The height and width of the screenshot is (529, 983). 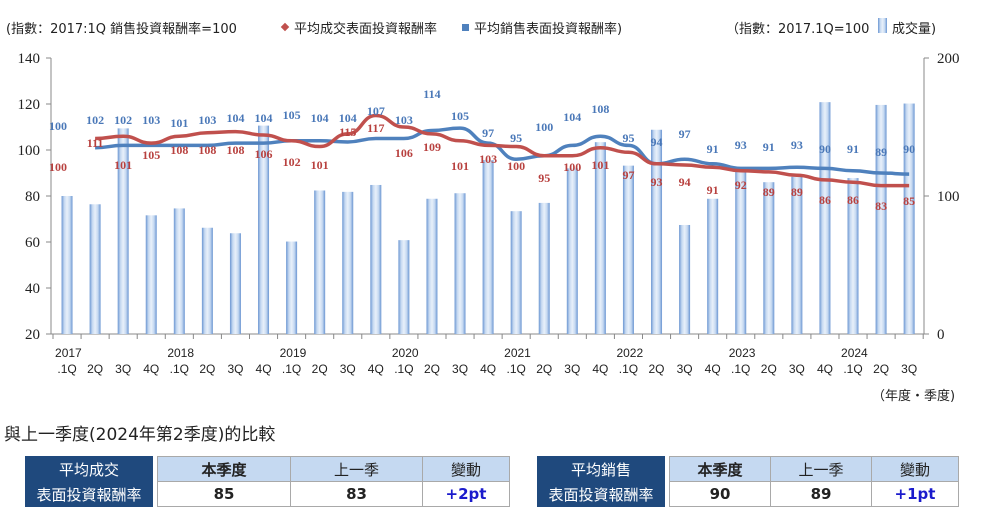 I want to click on left-tick-label: 80, so click(x=32, y=197).